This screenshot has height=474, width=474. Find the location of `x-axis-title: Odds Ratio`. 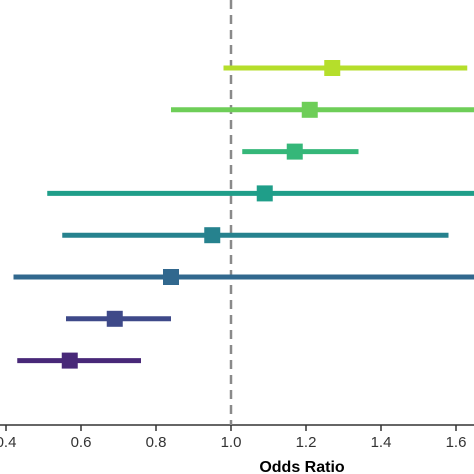

x-axis-title: Odds Ratio is located at coordinates (302, 466).